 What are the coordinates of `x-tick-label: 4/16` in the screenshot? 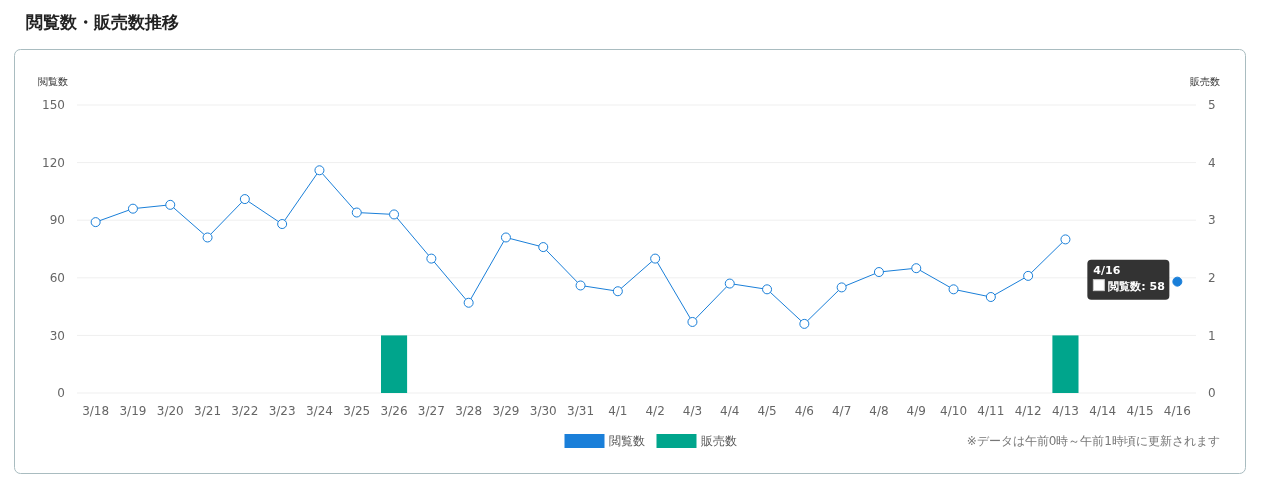 It's located at (1177, 411).